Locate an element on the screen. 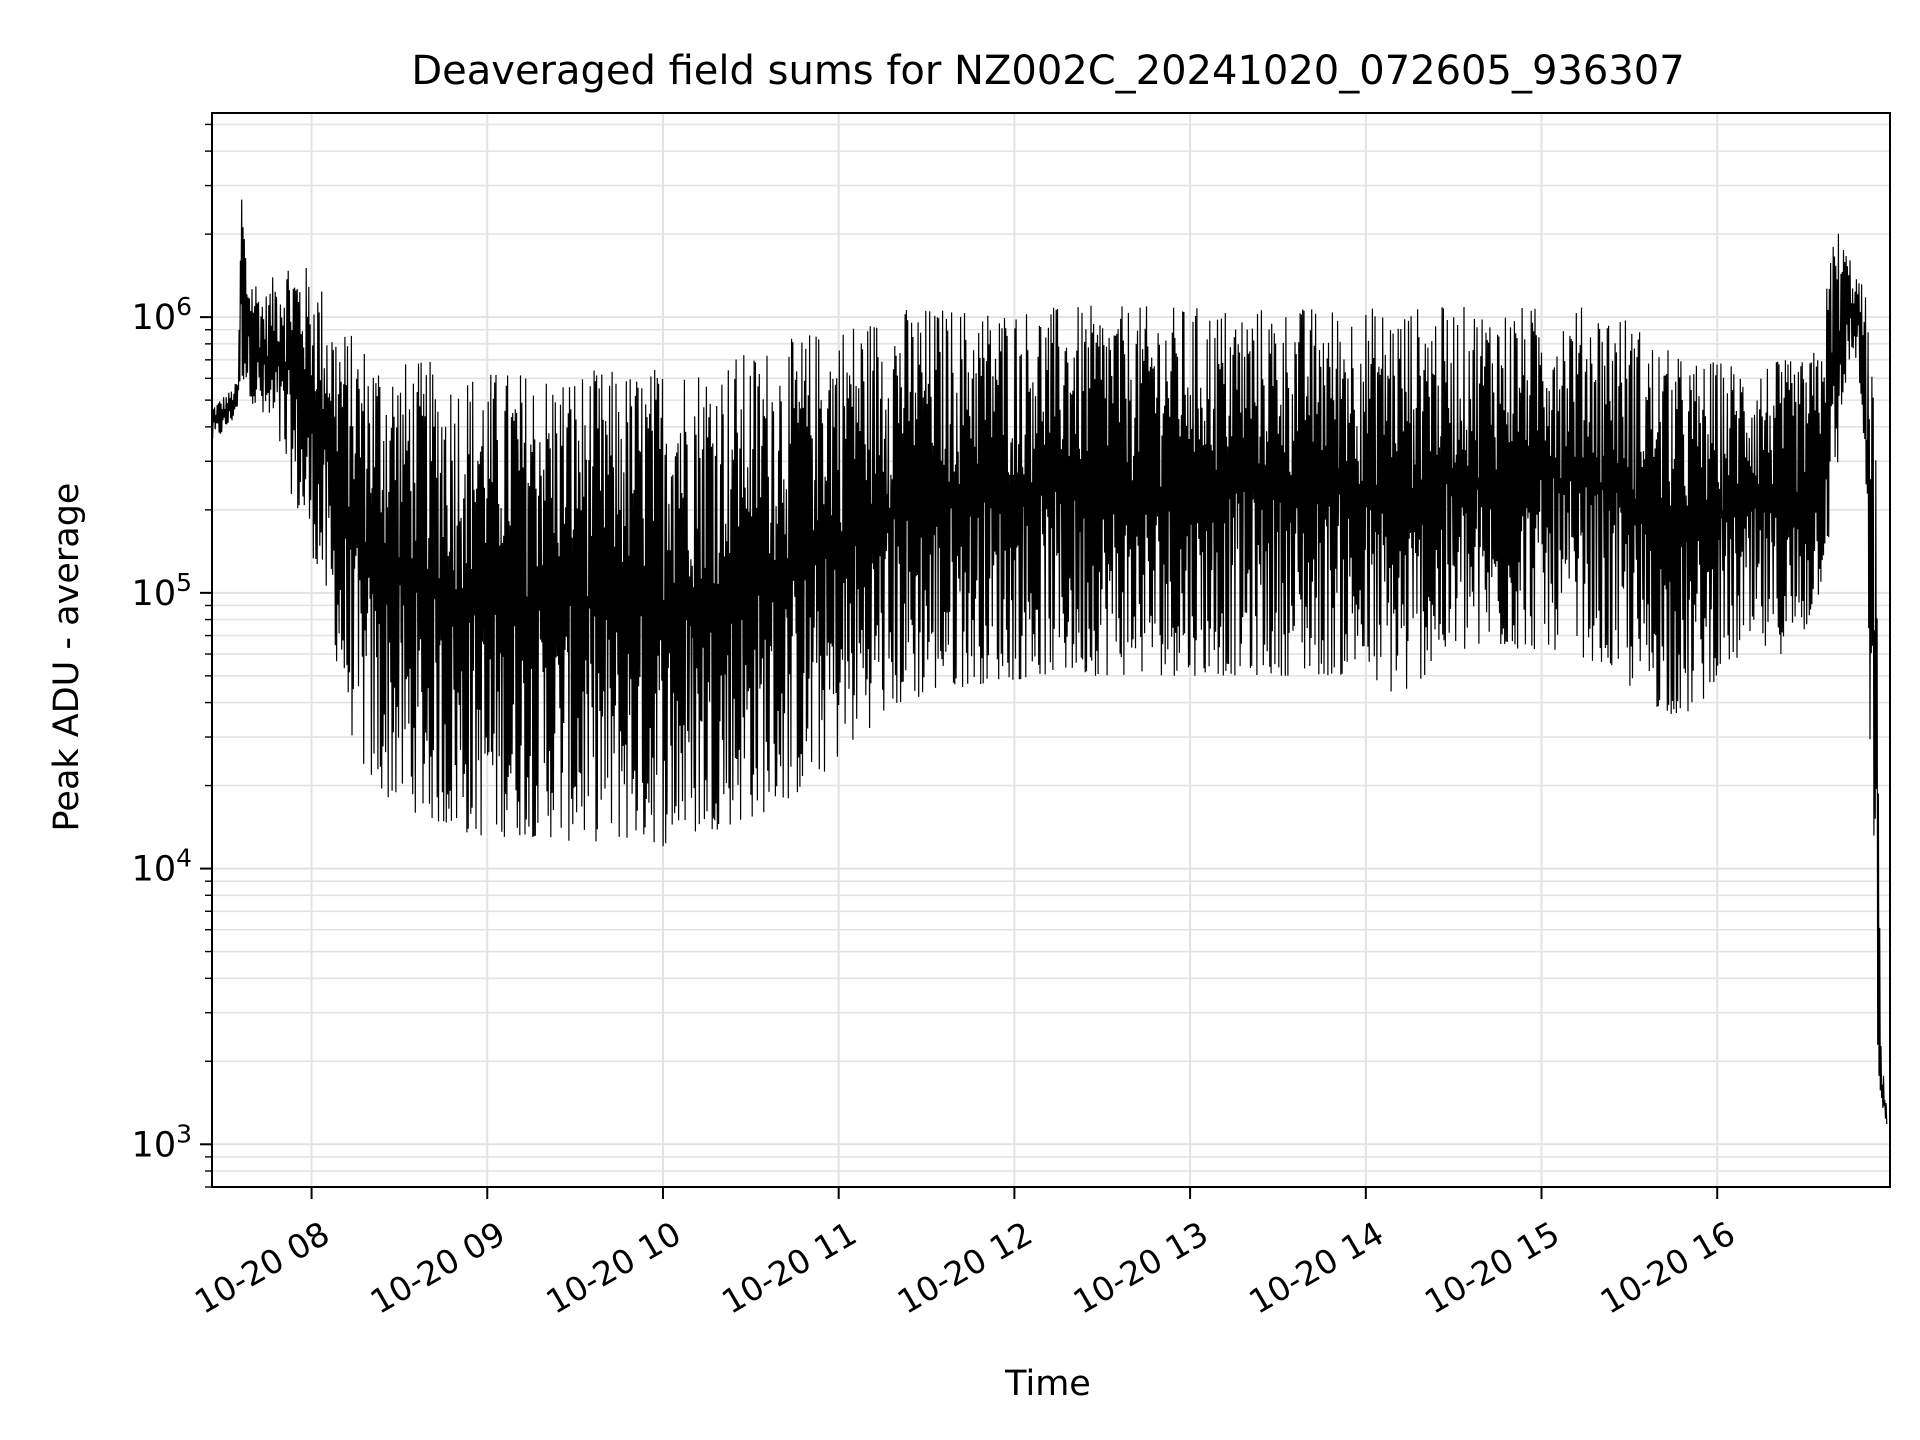 This screenshot has height=1440, width=1920. y-tick-label: 10⁴ is located at coordinates (162, 867).